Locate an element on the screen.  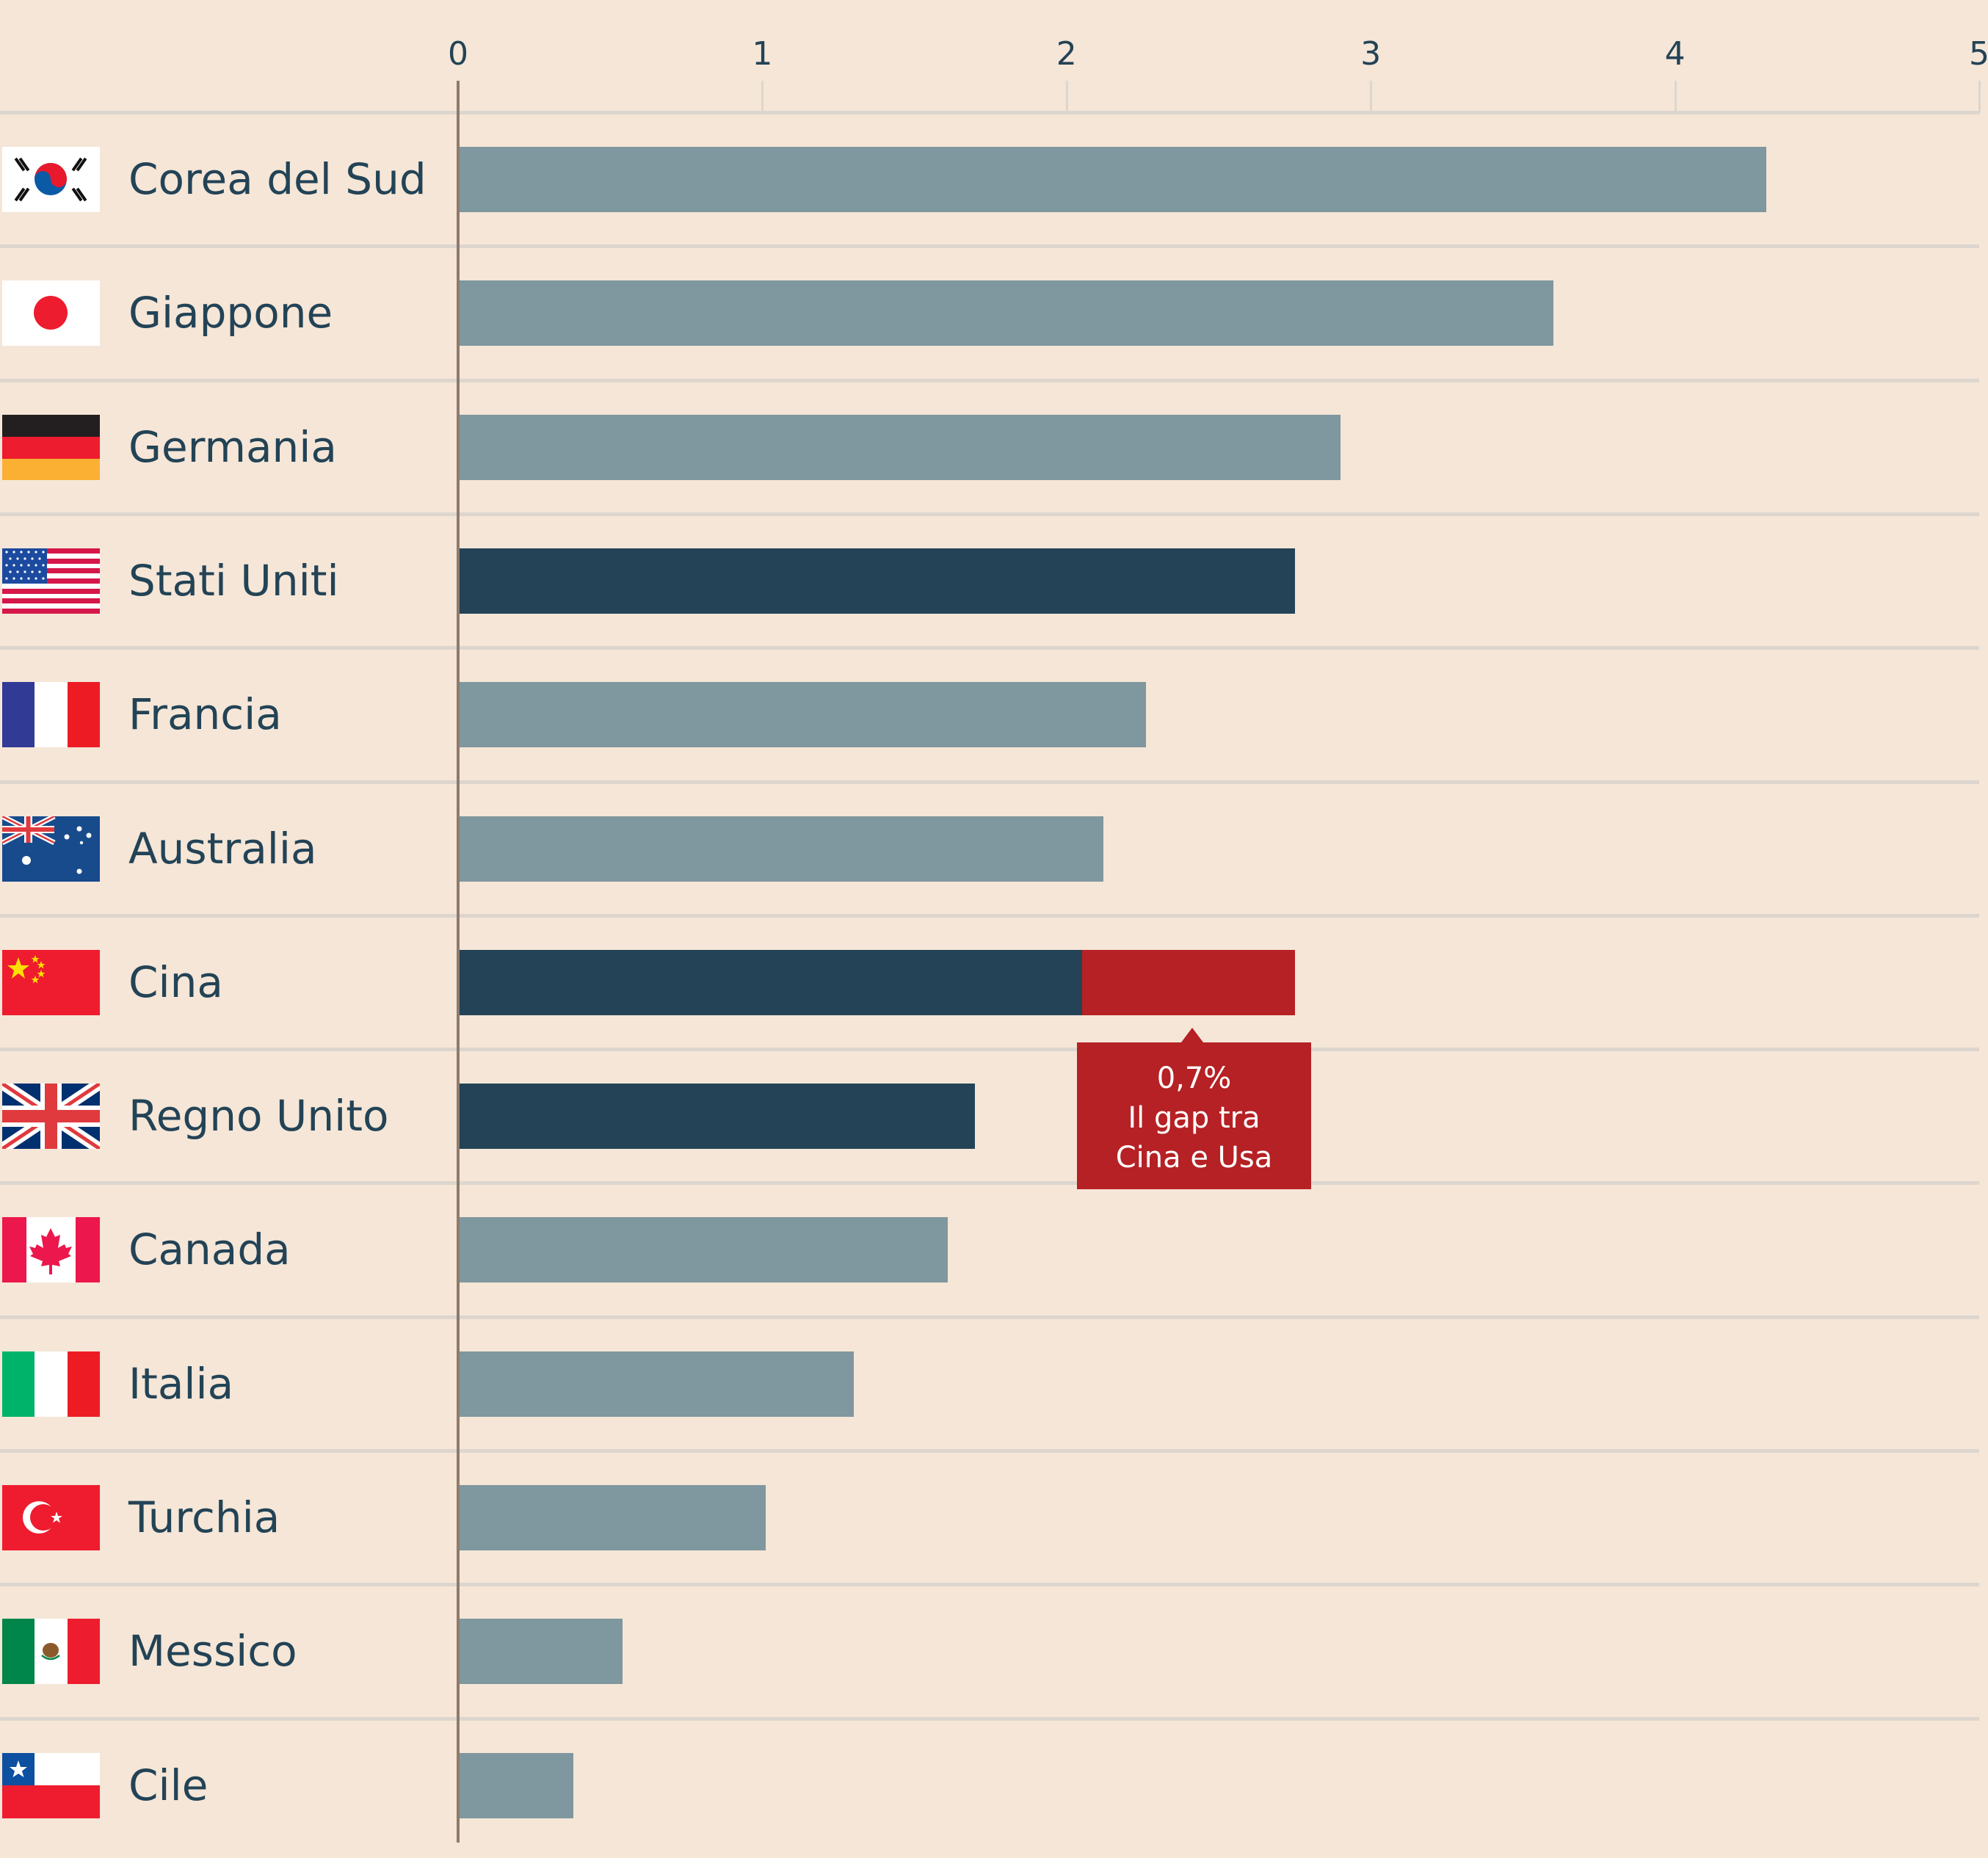
x-tick-label: 0 is located at coordinates (458, 54).